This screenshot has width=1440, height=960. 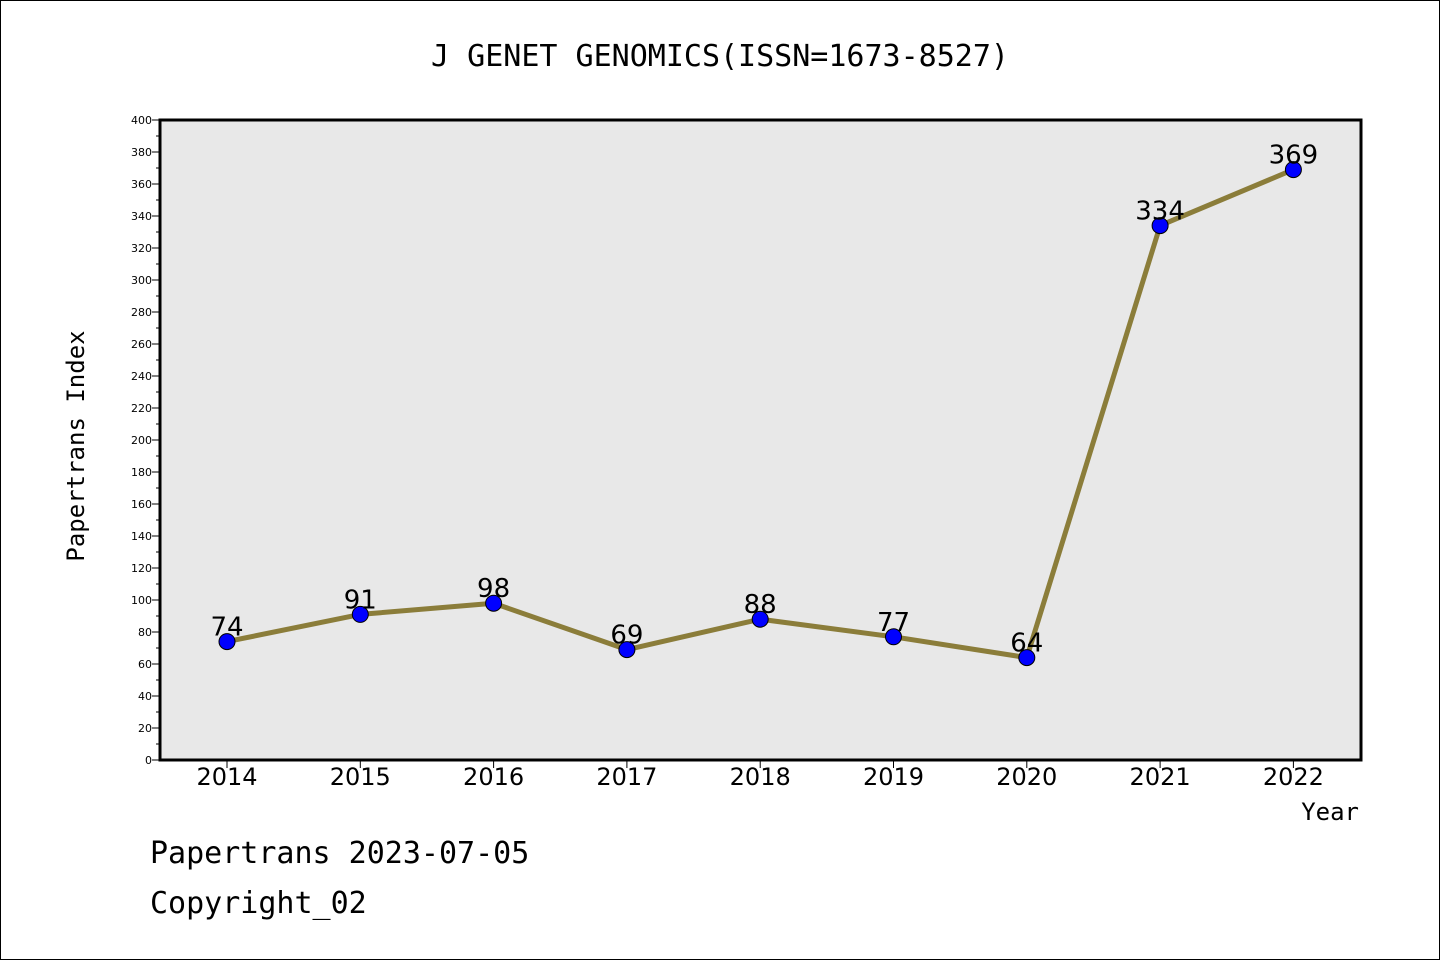 I want to click on data-label: 74, so click(x=226, y=628).